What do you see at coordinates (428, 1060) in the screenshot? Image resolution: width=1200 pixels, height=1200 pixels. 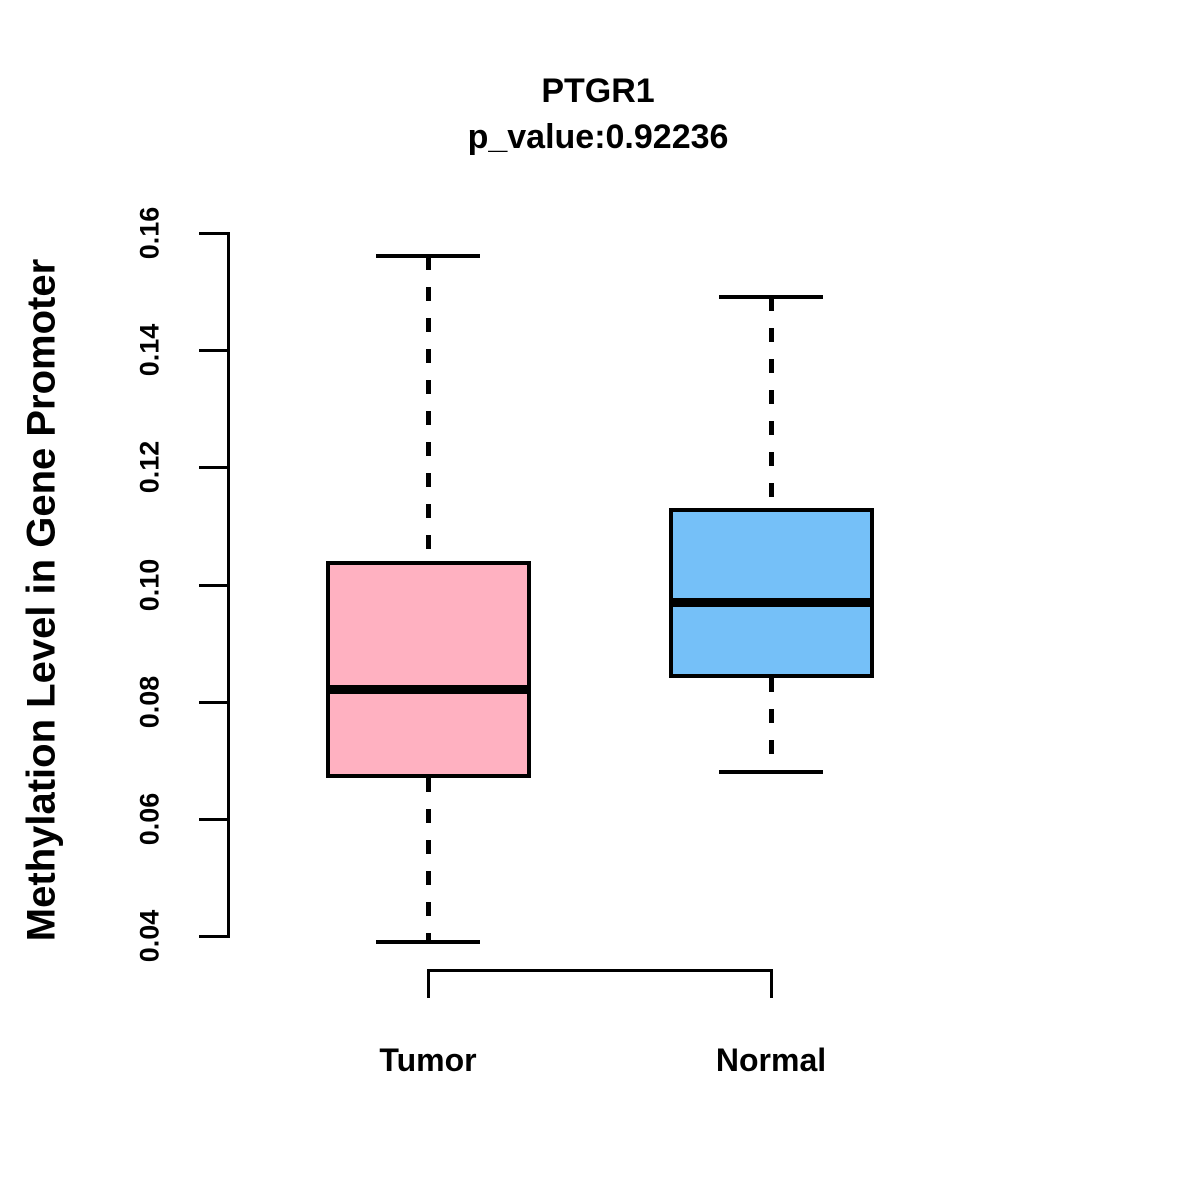 I see `category-label-tumor: Tumor` at bounding box center [428, 1060].